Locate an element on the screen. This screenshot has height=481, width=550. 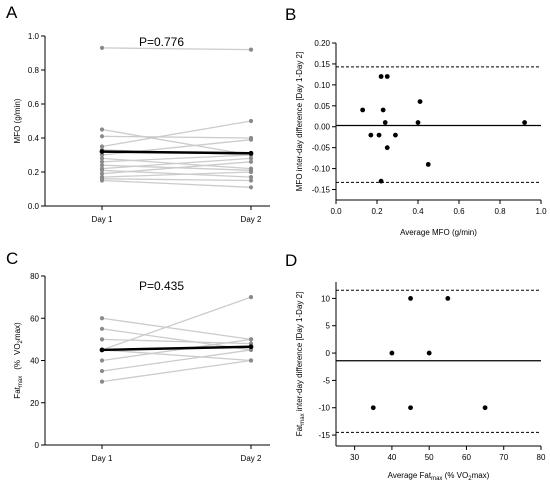
y-label-max: max) is located at coordinates (17, 331).